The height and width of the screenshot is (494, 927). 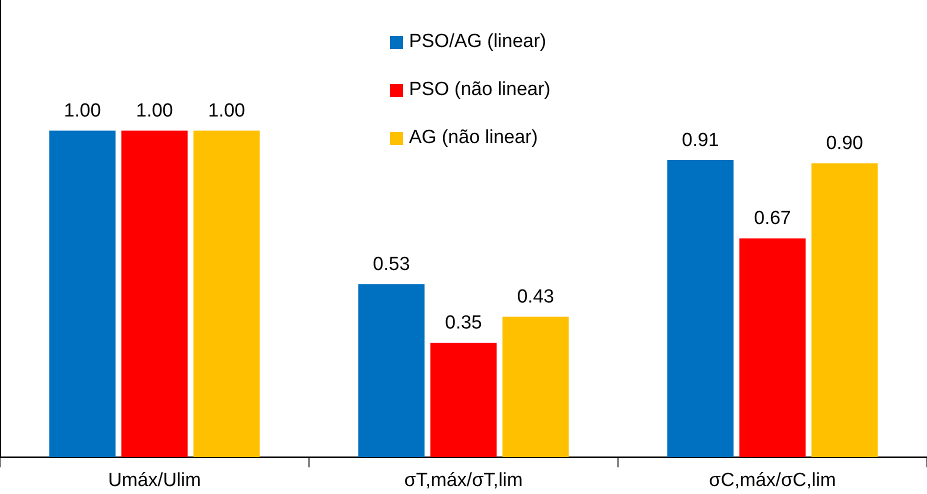 What do you see at coordinates (391, 264) in the screenshot?
I see `data-label: 0.53` at bounding box center [391, 264].